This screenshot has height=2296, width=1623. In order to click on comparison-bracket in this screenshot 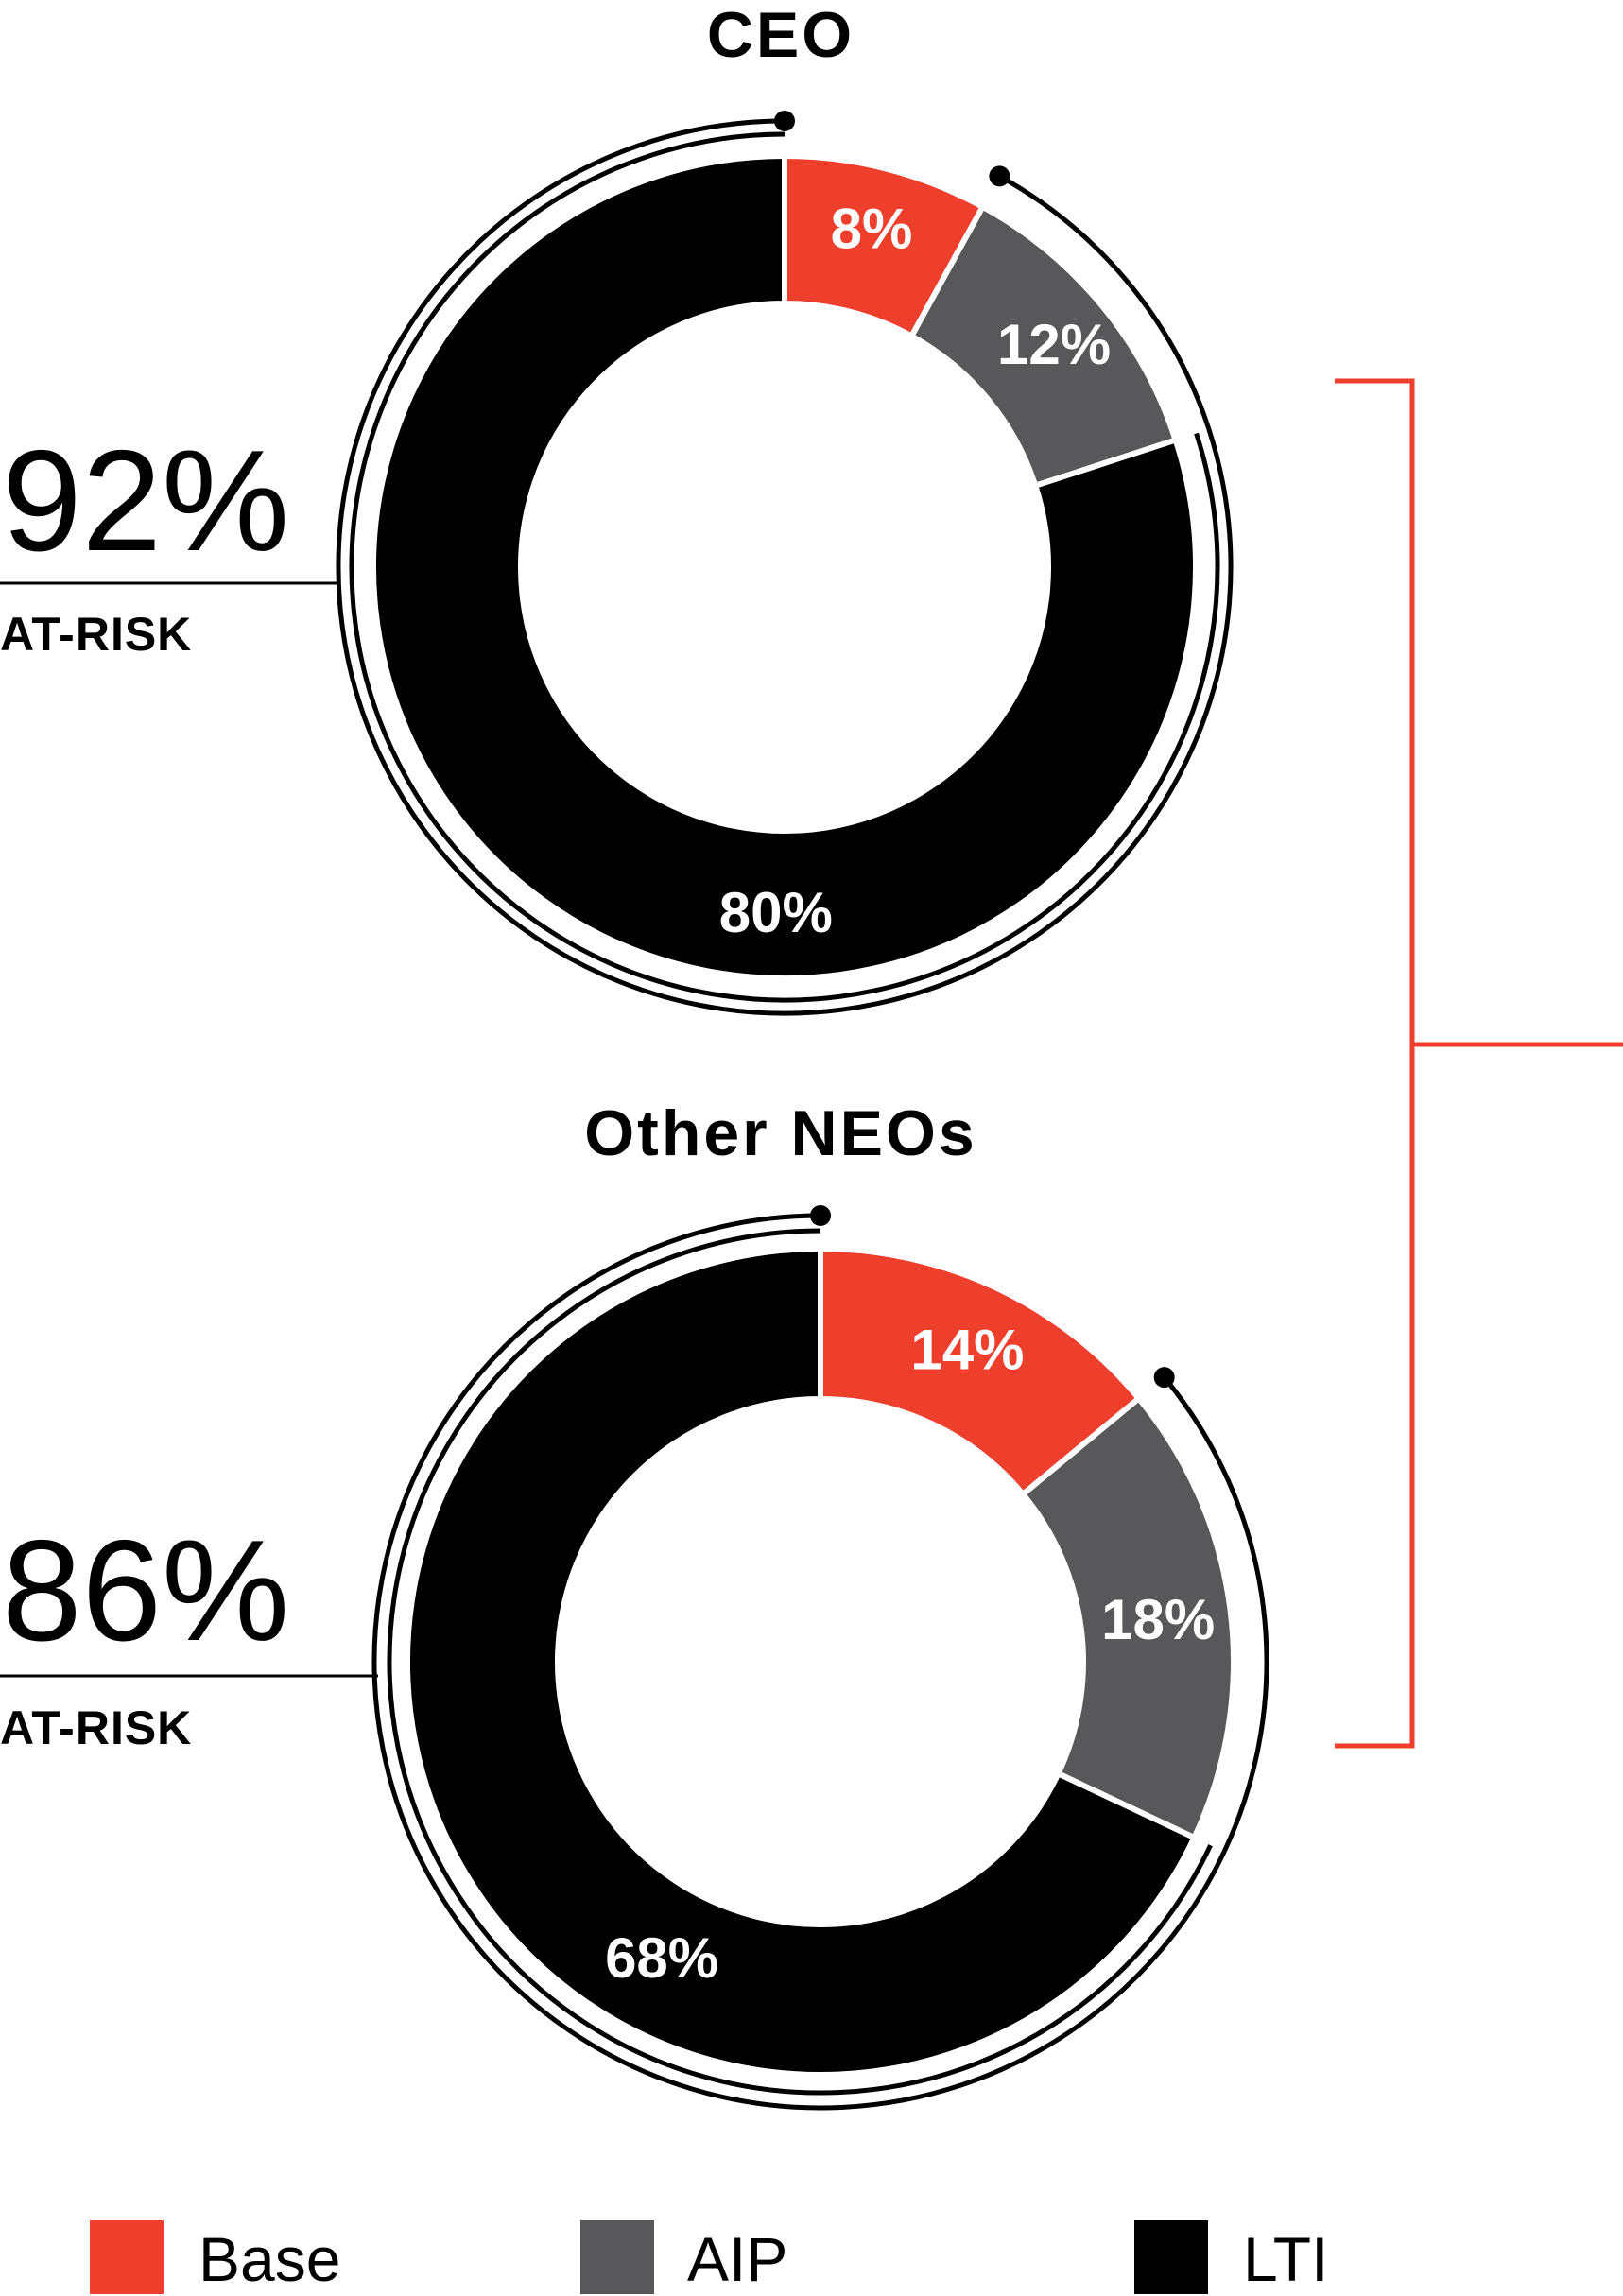, I will do `click(1479, 1063)`.